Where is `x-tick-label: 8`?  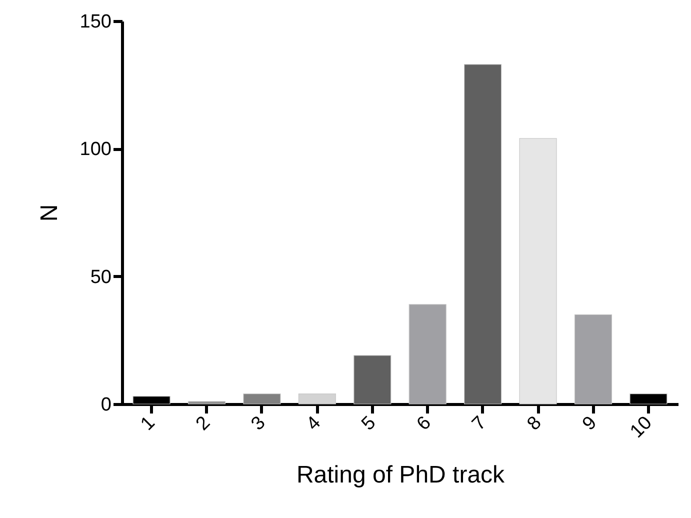
x-tick-label: 8 is located at coordinates (534, 423).